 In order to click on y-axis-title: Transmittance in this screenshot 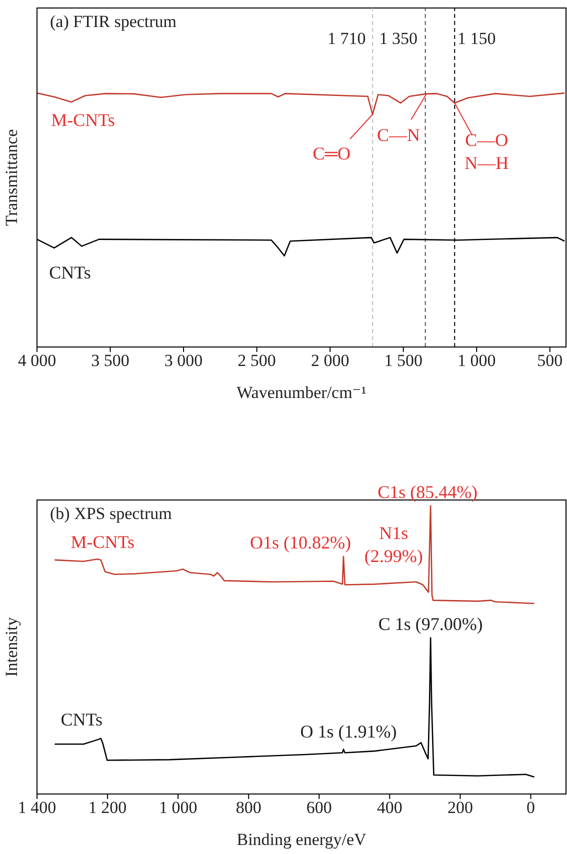, I will do `click(12, 177)`.